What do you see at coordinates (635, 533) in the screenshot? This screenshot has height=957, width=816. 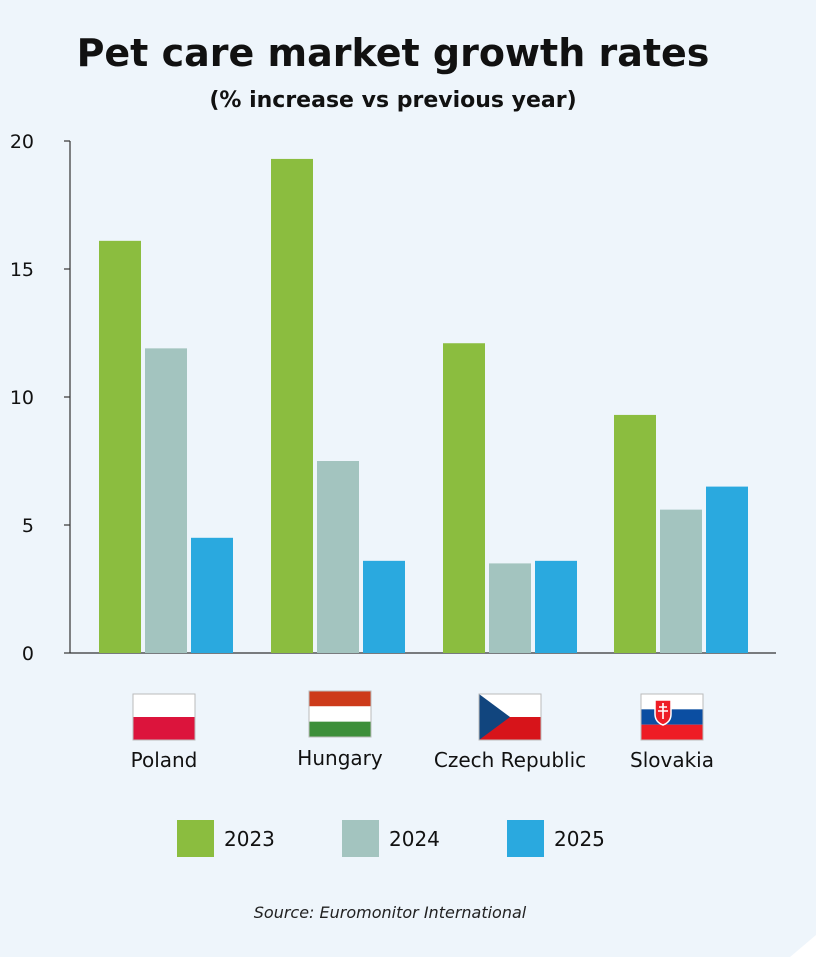 I see `bar-slovakia-2023` at bounding box center [635, 533].